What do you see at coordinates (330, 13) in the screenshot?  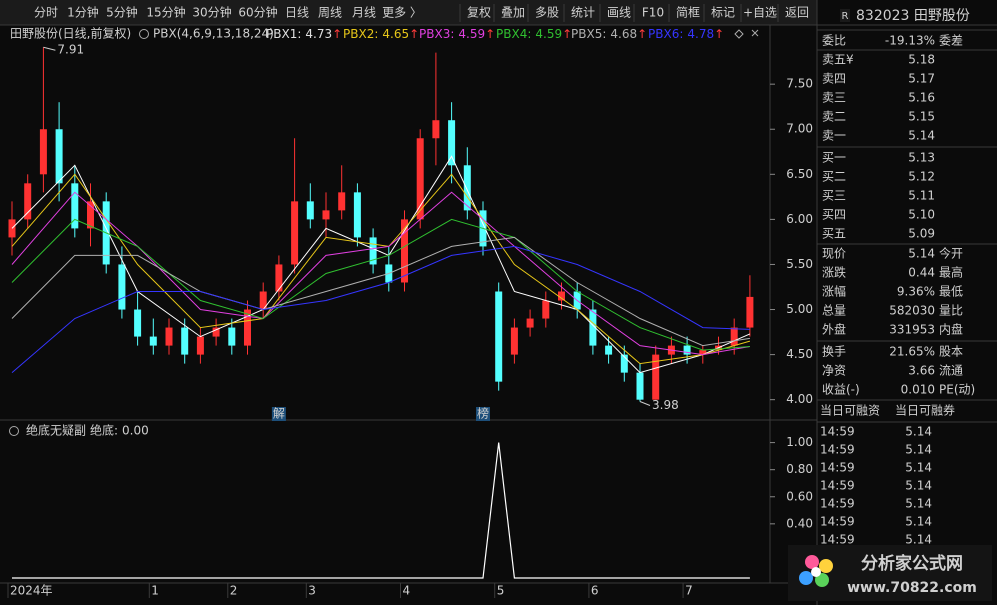 I see `toolbar-tab: 周线` at bounding box center [330, 13].